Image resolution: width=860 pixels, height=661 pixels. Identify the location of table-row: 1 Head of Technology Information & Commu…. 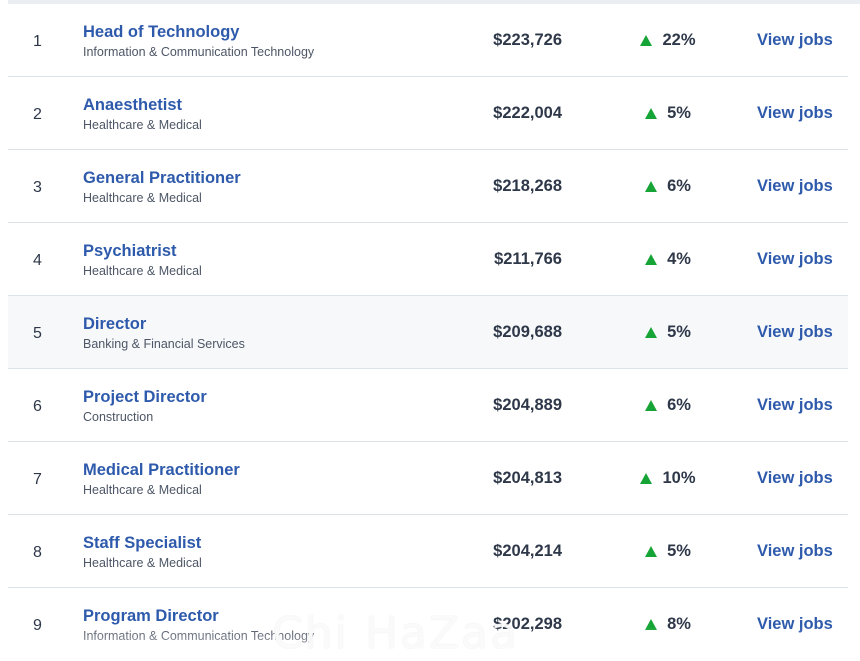
(428, 40).